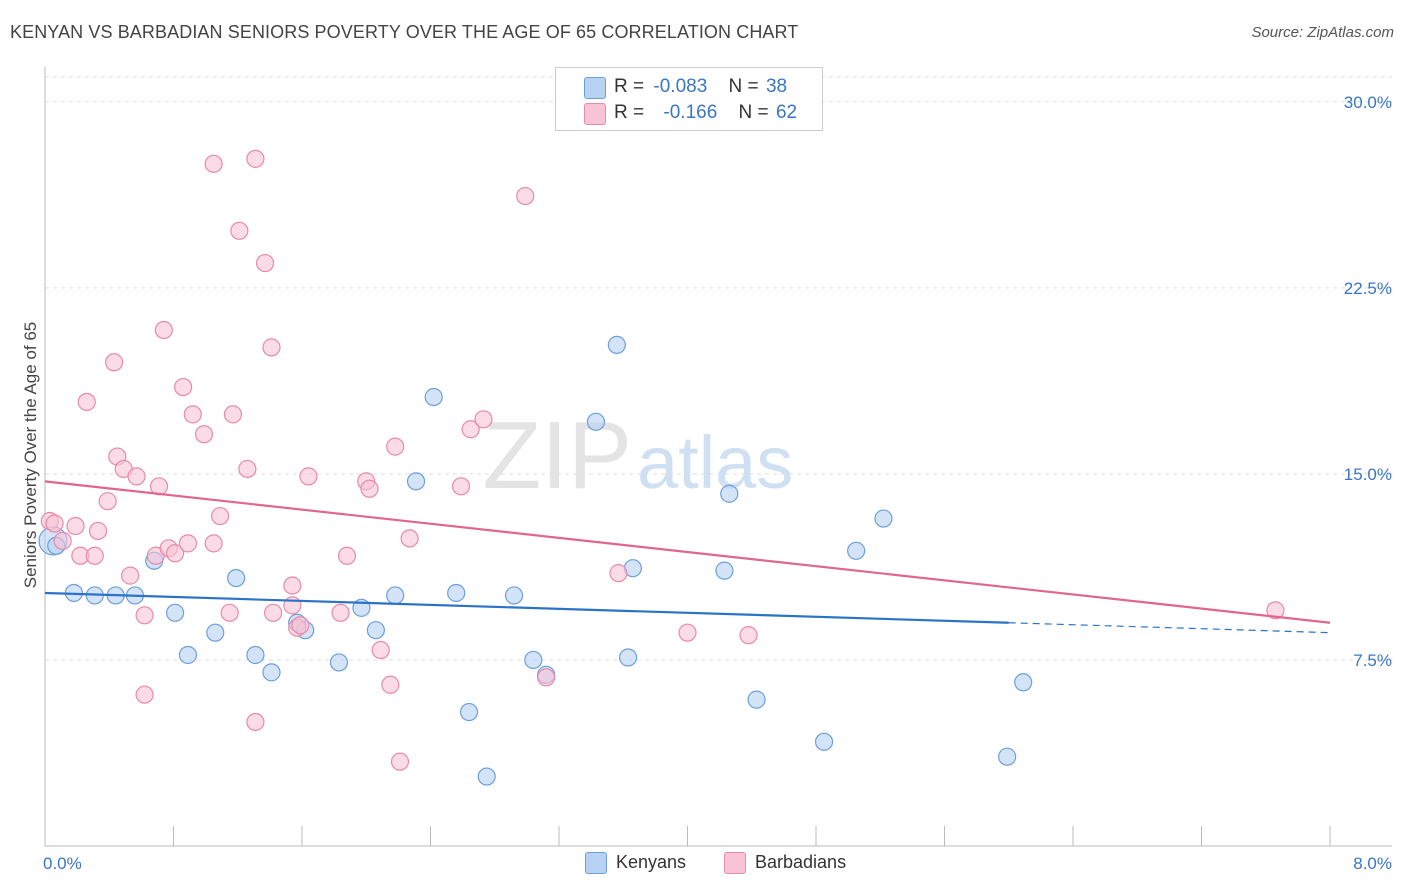 This screenshot has height=892, width=1406. Describe the element at coordinates (715, 462) in the screenshot. I see `watermark-atlas: atlas` at that location.